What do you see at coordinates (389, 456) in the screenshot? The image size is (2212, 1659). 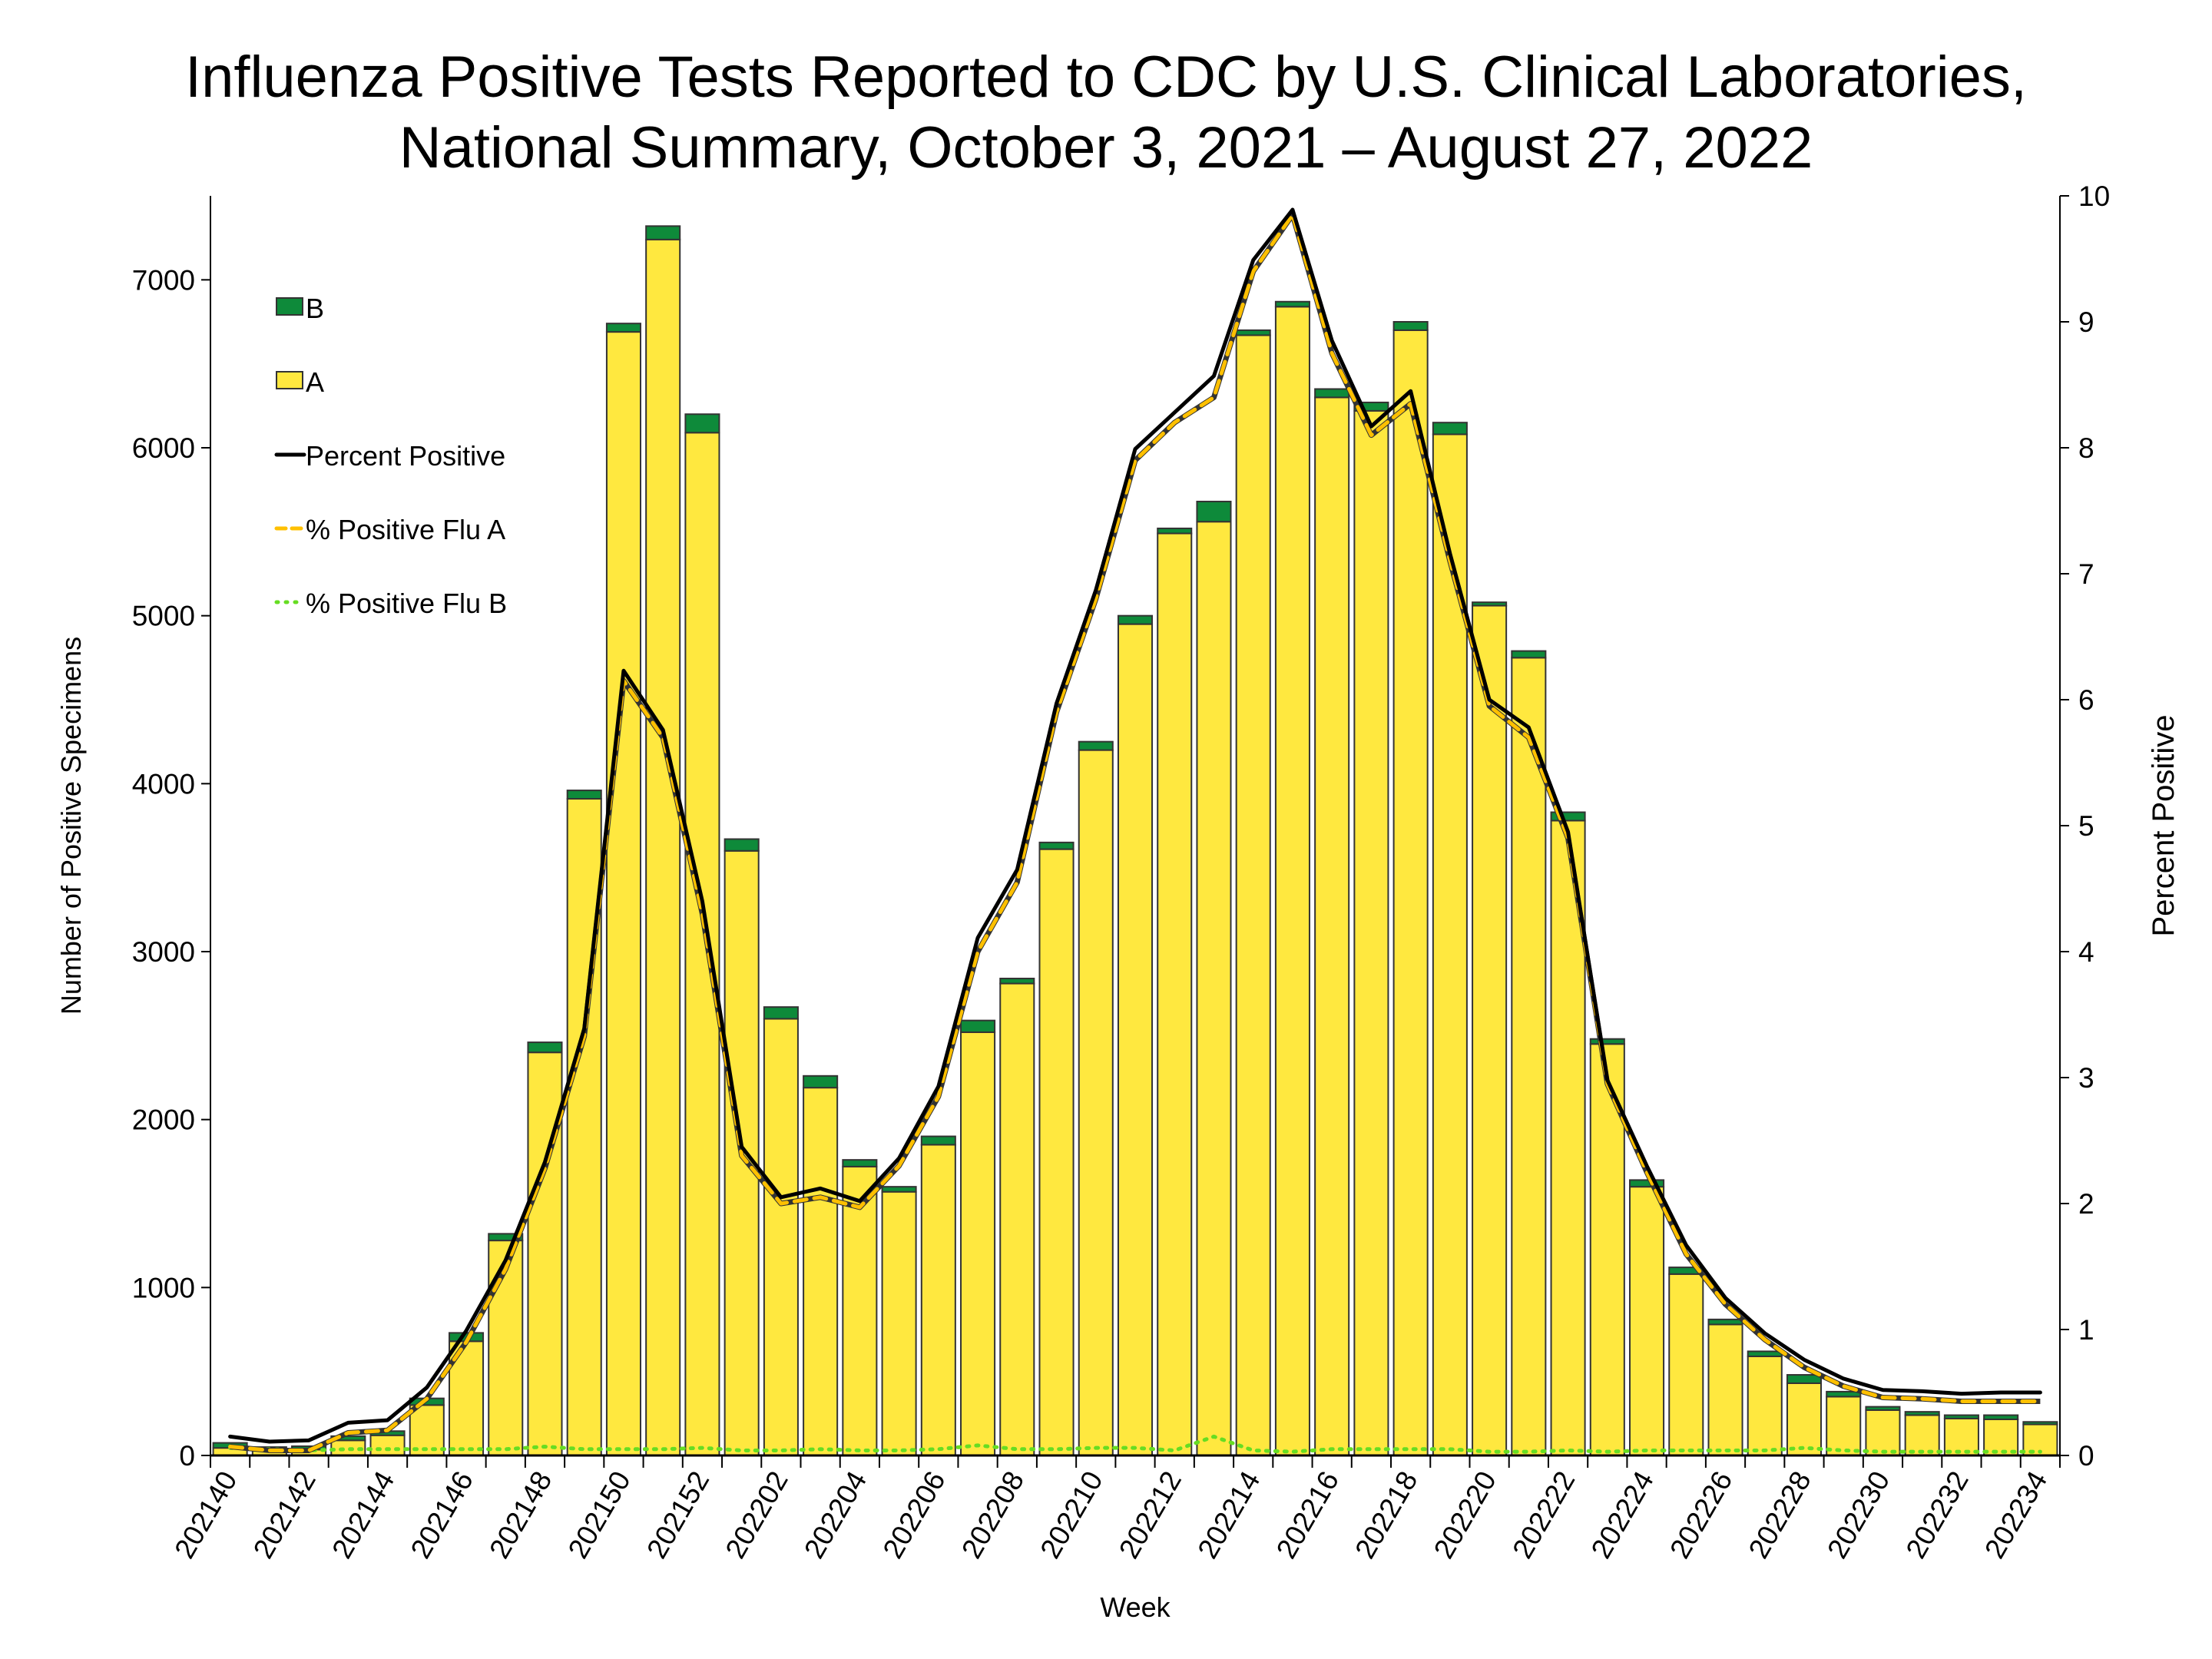 I see `legend-item: Percent Positive` at bounding box center [389, 456].